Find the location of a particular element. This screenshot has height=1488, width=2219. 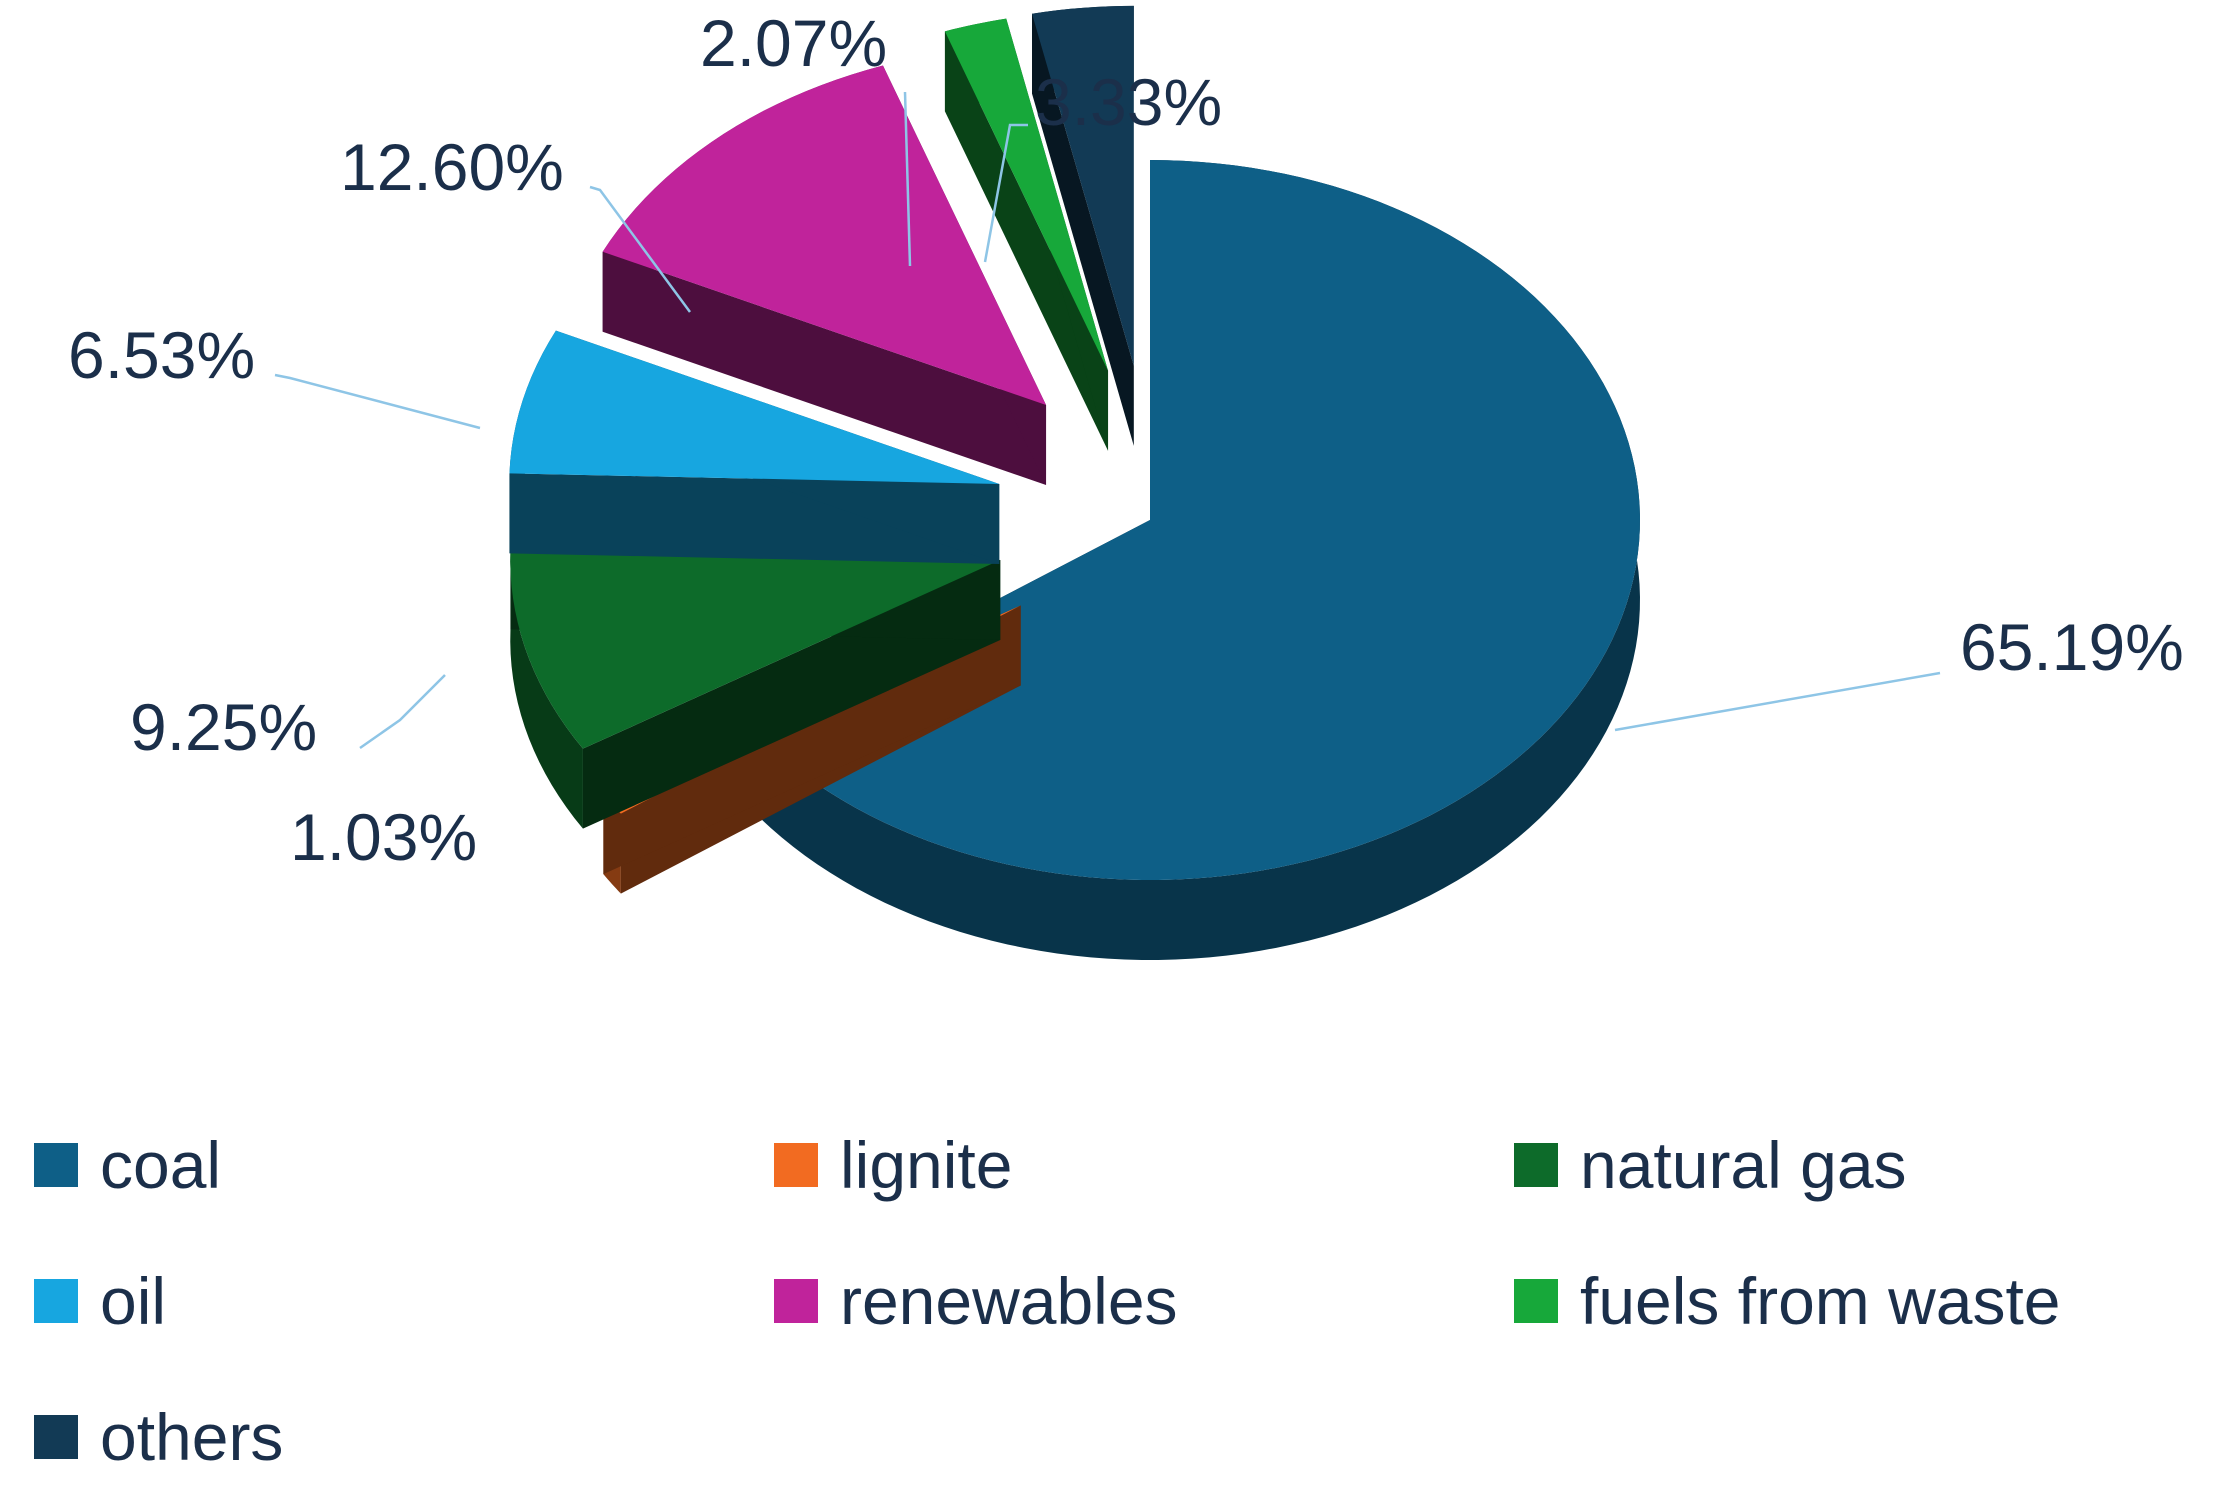

legend-item-renewables: renewables is located at coordinates (1144, 1301).